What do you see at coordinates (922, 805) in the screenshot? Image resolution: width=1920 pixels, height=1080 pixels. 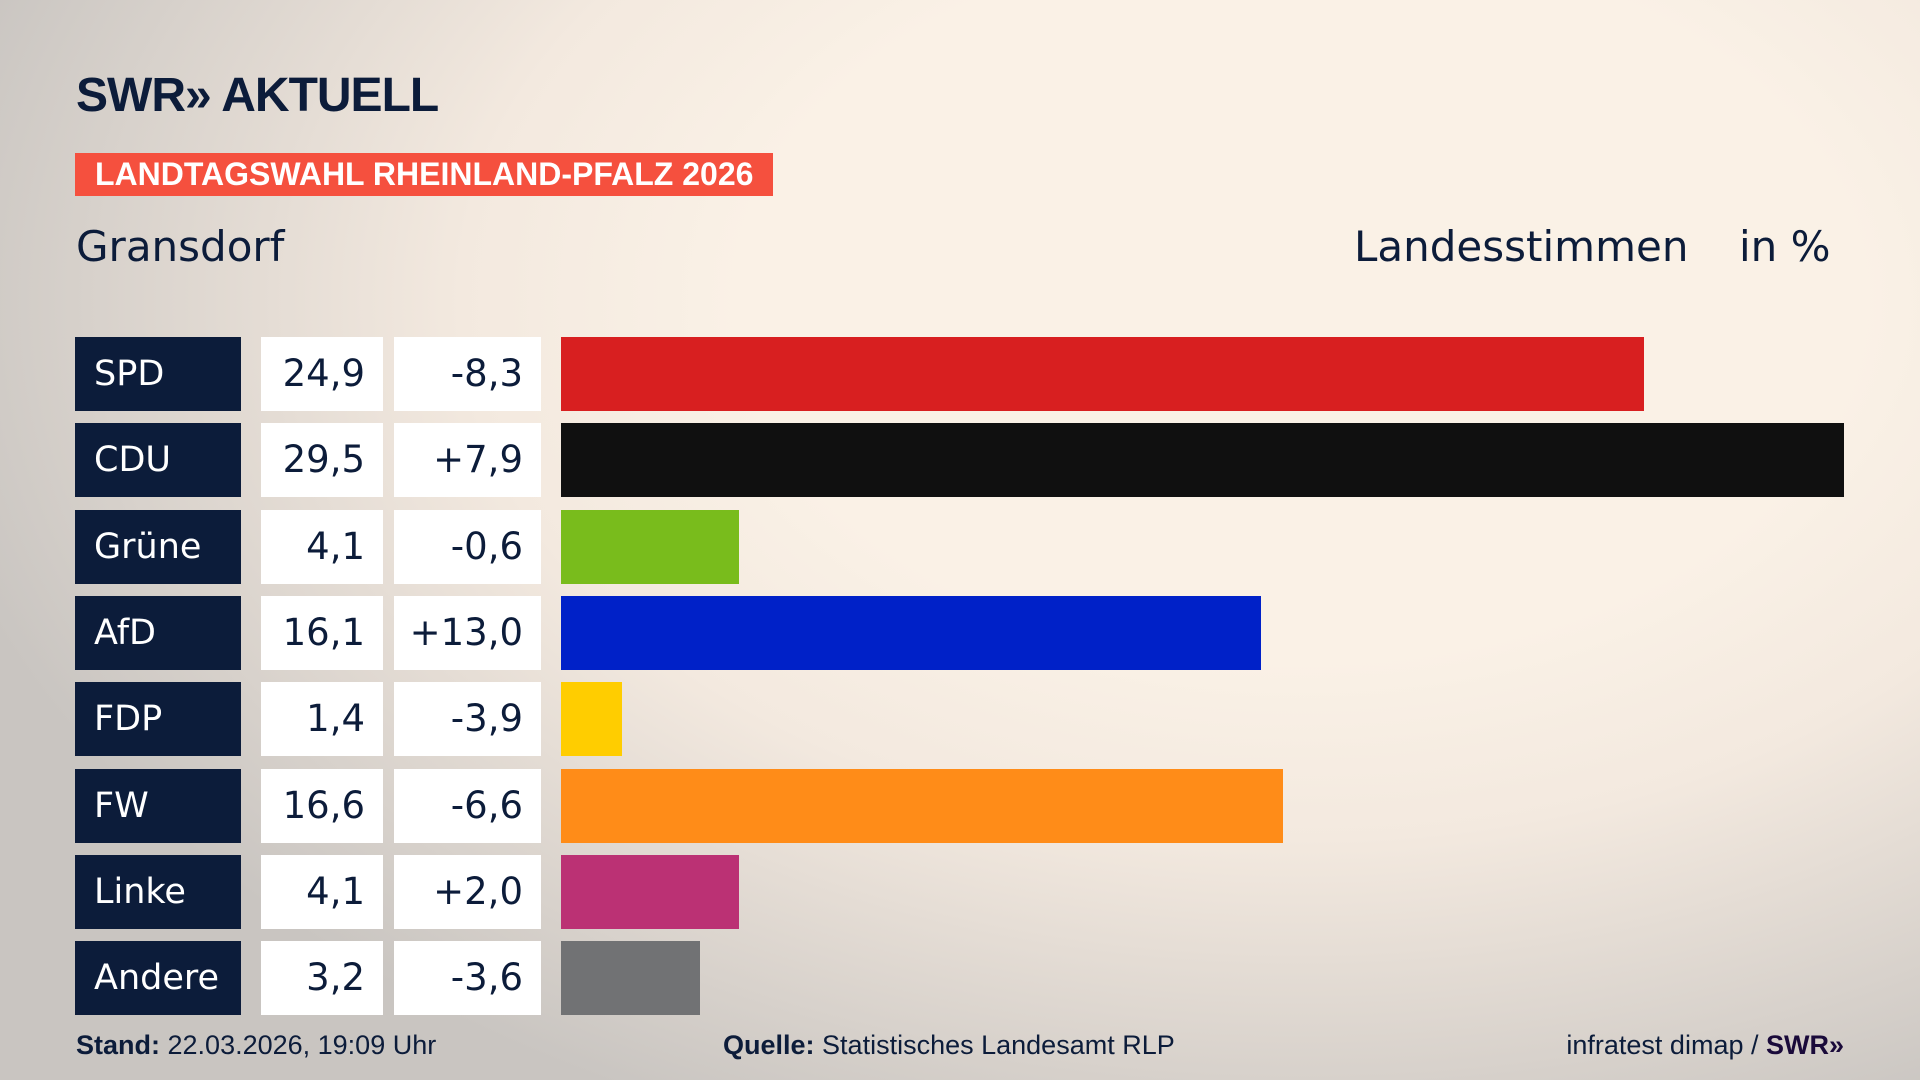 I see `bar-fw` at bounding box center [922, 805].